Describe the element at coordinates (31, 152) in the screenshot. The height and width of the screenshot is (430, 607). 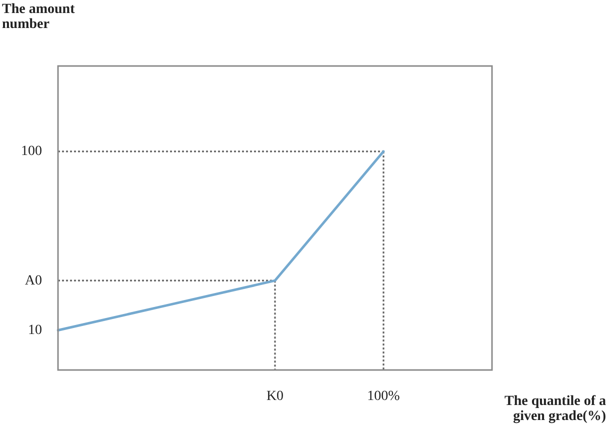
I see `y-tick-label: 100` at that location.